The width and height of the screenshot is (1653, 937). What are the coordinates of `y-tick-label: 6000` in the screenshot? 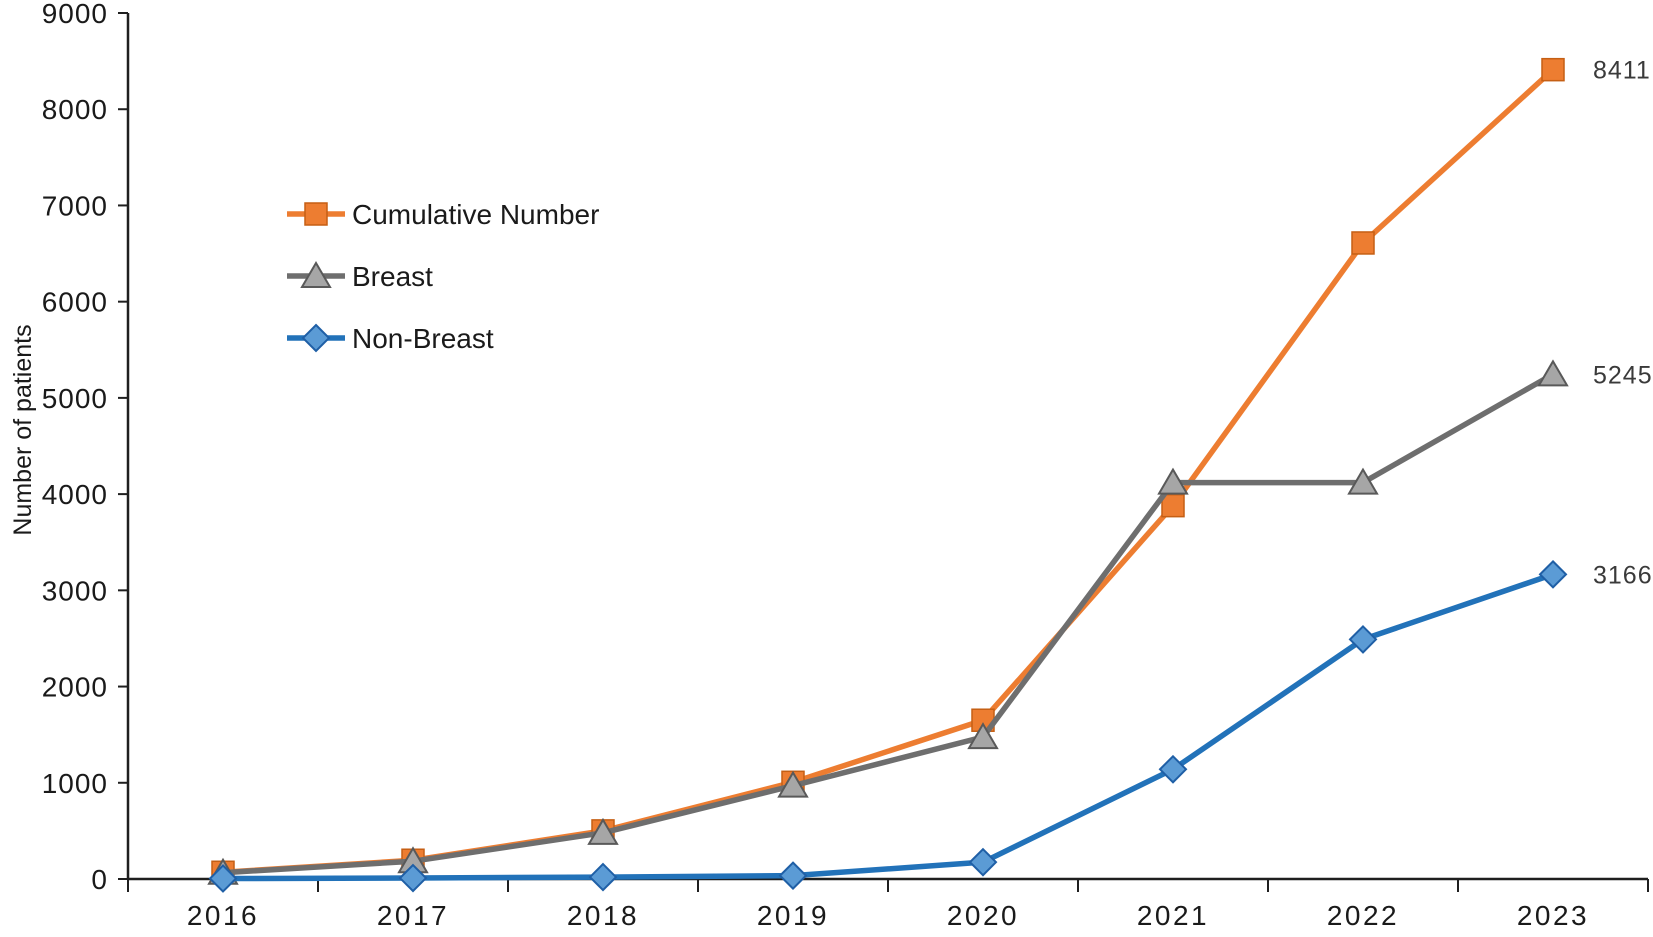 It's located at (75, 302).